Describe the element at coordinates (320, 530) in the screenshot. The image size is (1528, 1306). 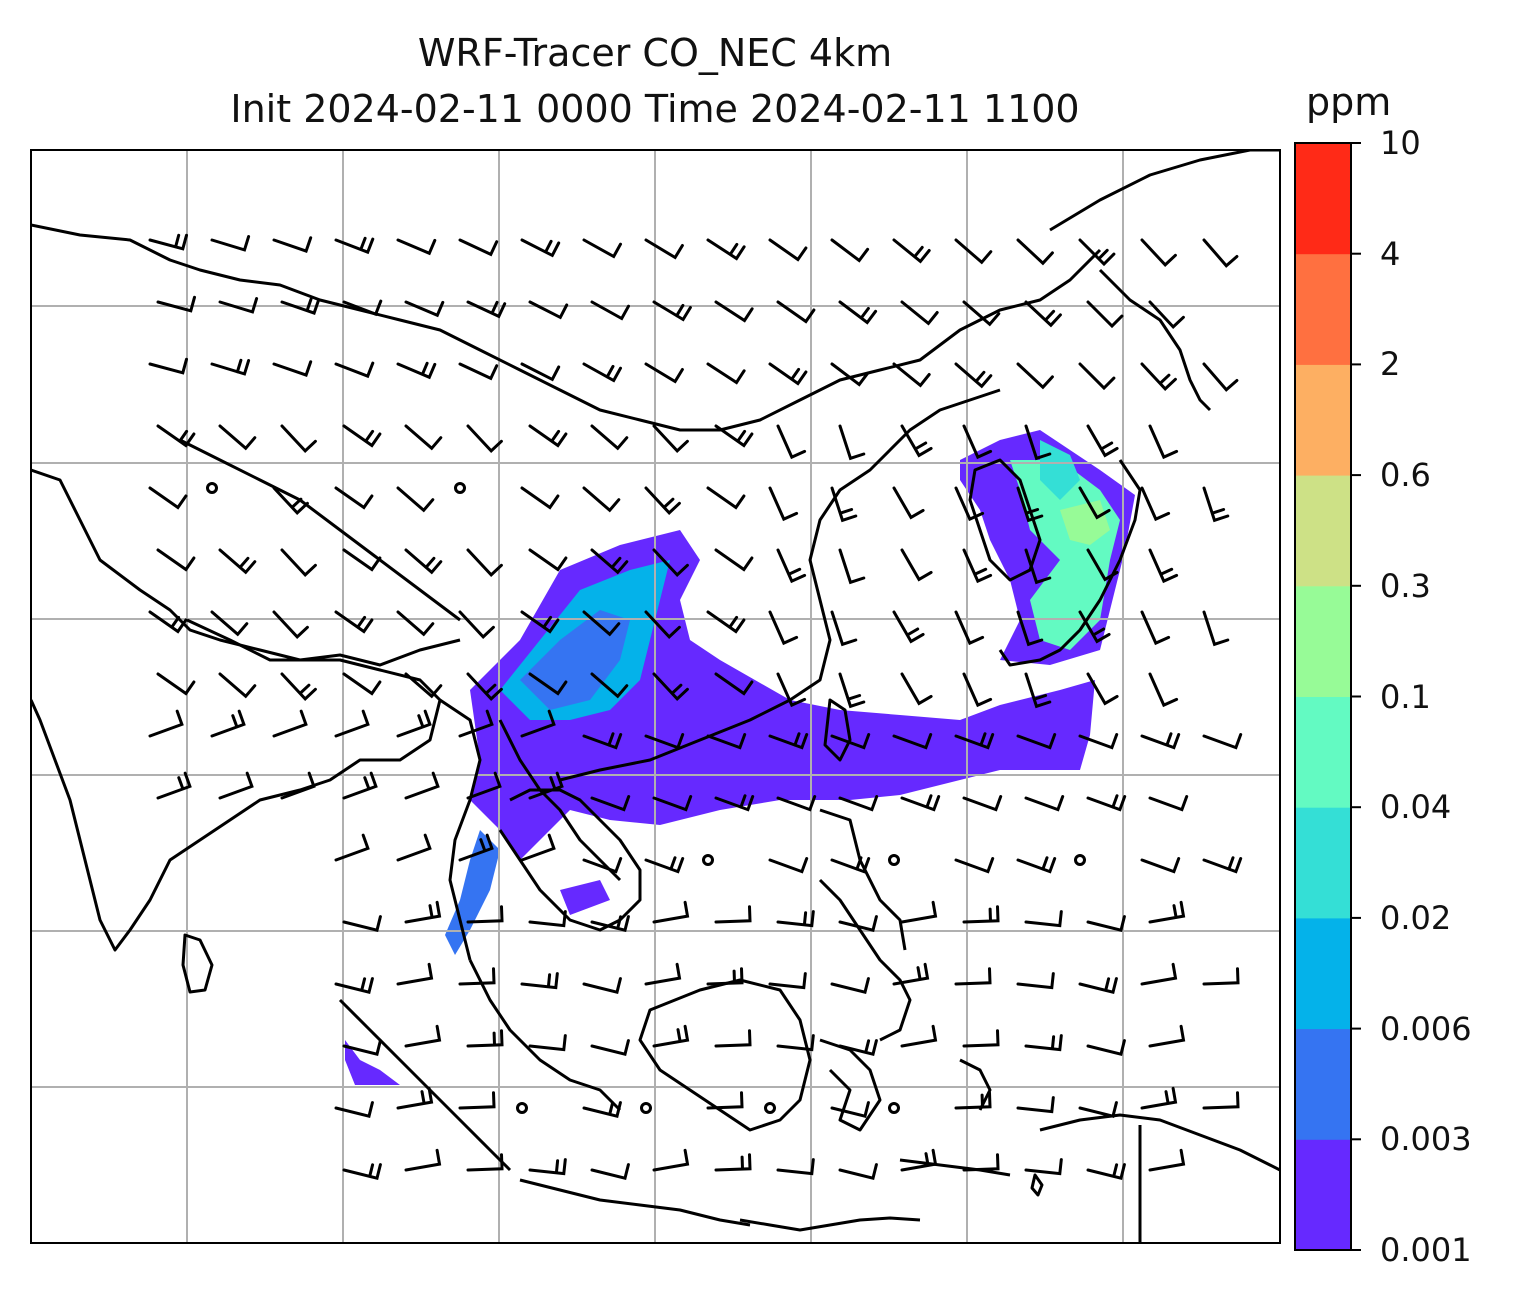
I see `china-inland-border` at that location.